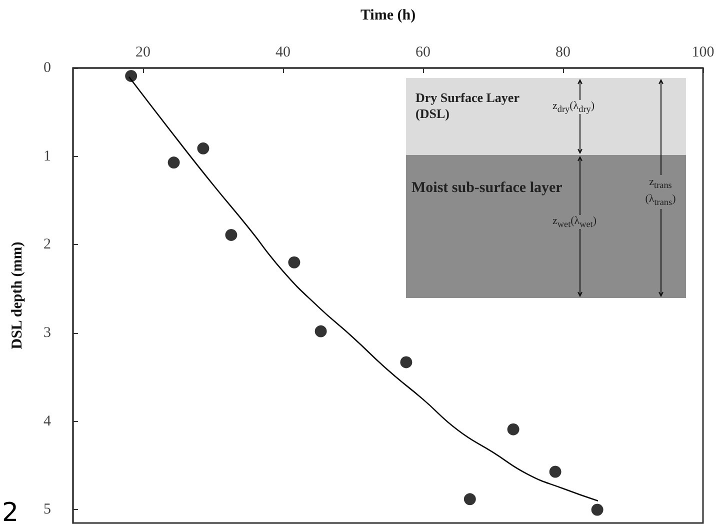 The height and width of the screenshot is (530, 727). Describe the element at coordinates (47, 68) in the screenshot. I see `y-tick-label: 0` at that location.